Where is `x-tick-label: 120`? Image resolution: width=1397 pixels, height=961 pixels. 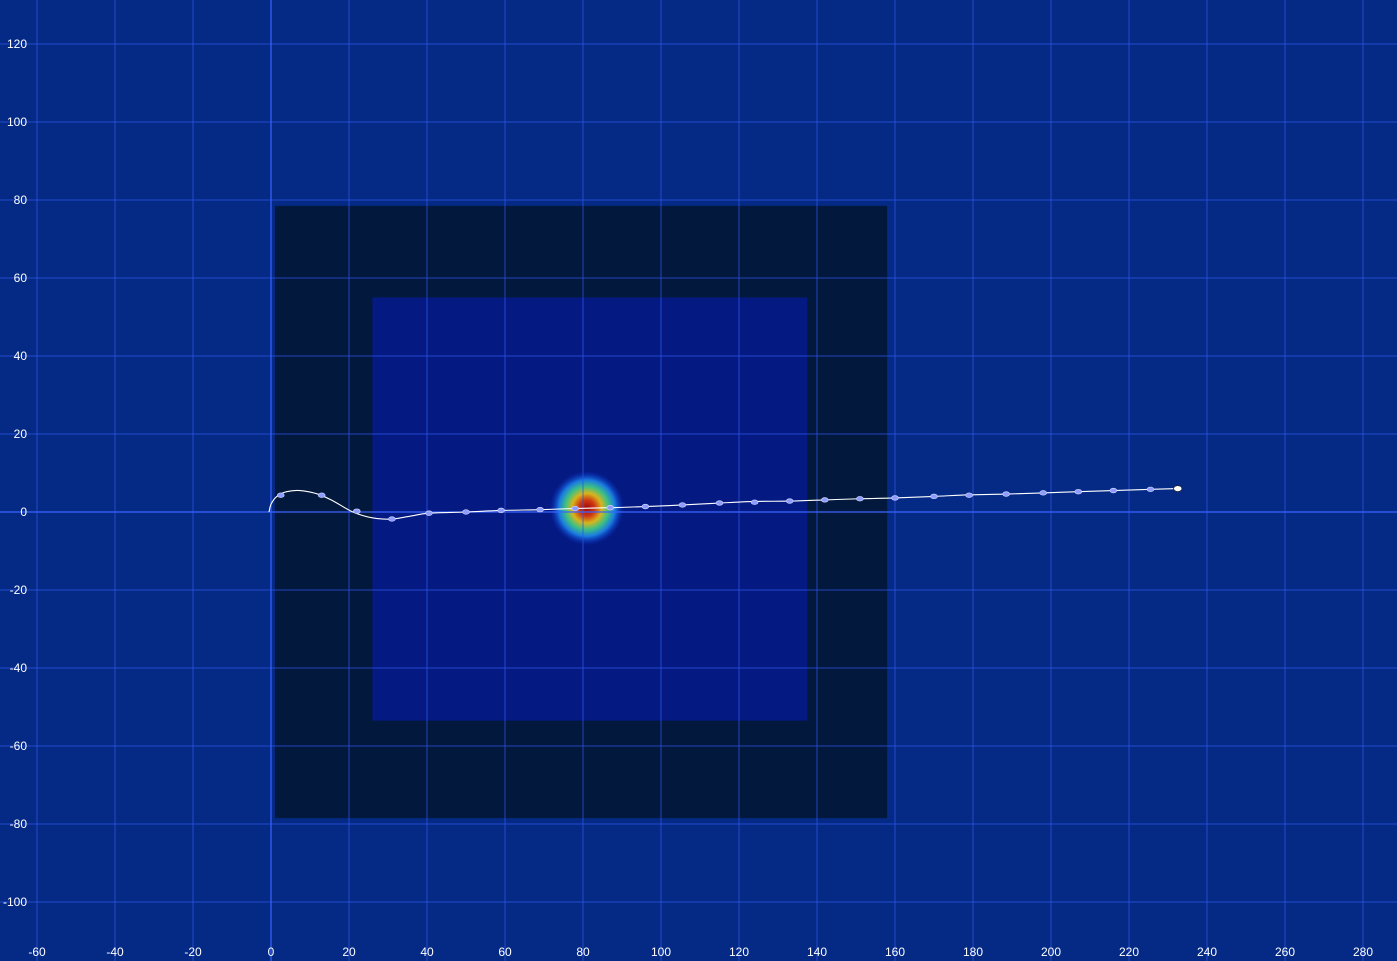
x-tick-label: 120 is located at coordinates (739, 952).